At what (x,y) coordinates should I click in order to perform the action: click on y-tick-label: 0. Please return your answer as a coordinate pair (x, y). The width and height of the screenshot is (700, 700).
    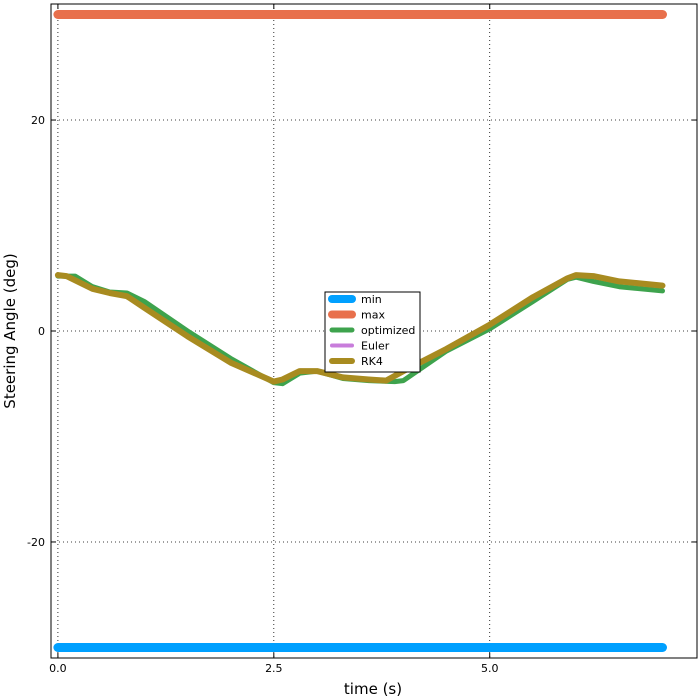
    Looking at the image, I should click on (41, 331).